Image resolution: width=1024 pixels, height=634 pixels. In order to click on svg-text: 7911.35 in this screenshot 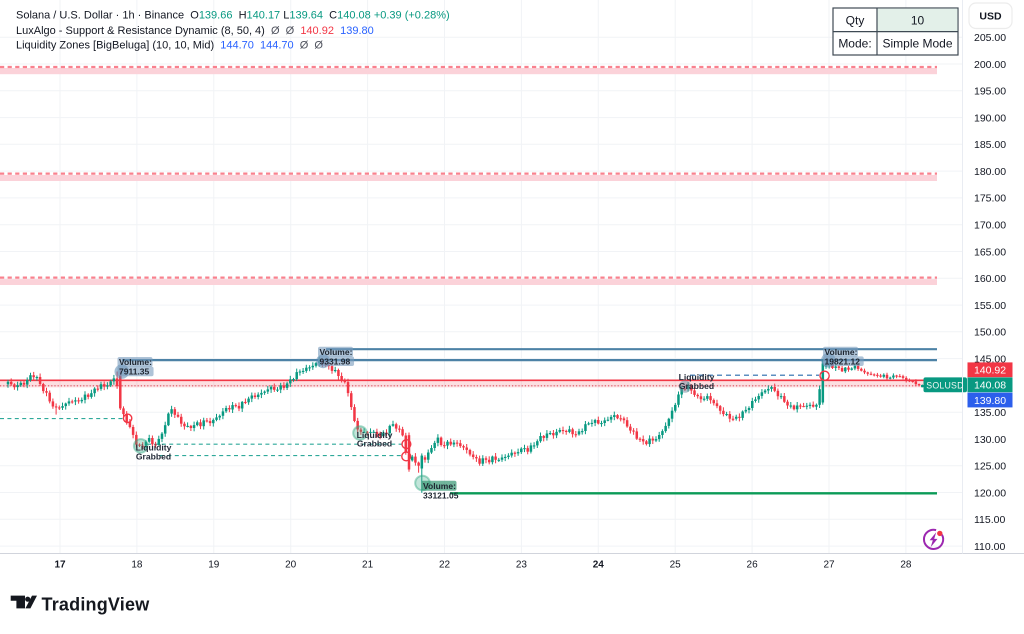, I will do `click(134, 372)`.